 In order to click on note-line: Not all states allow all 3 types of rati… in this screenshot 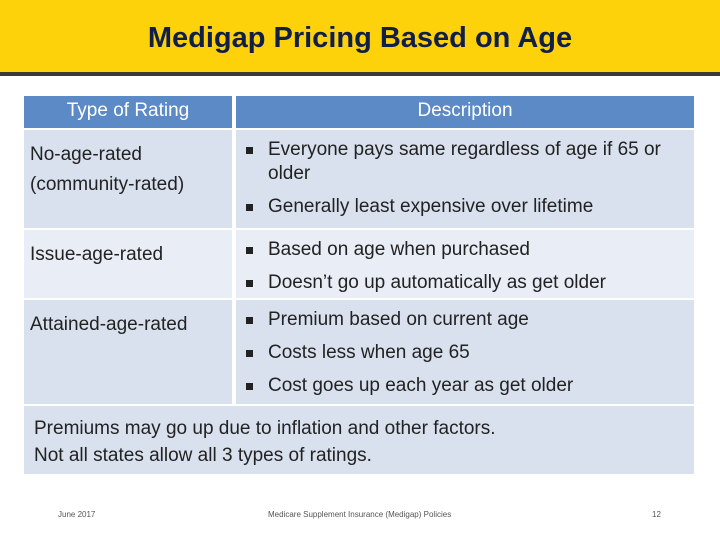, I will do `click(203, 455)`.